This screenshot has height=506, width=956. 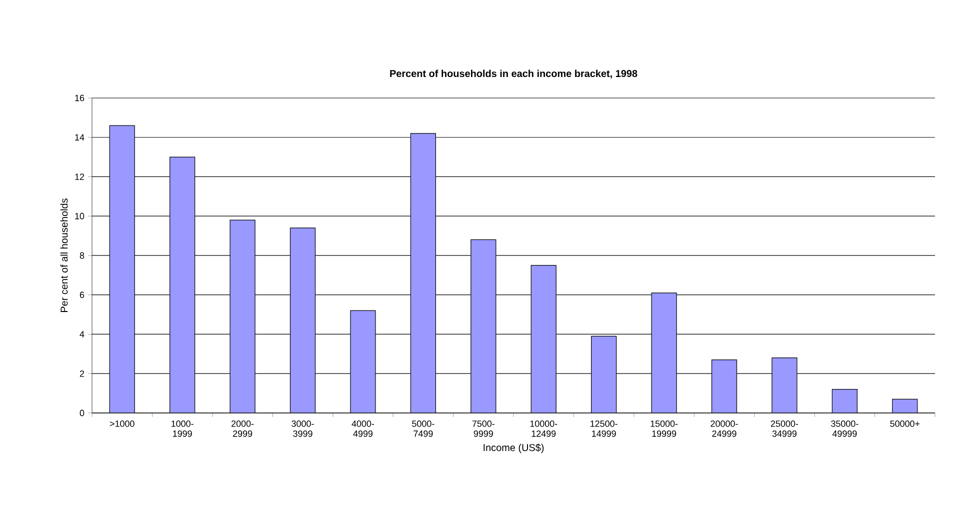 What do you see at coordinates (122, 423) in the screenshot?
I see `x-tick-label: >1000` at bounding box center [122, 423].